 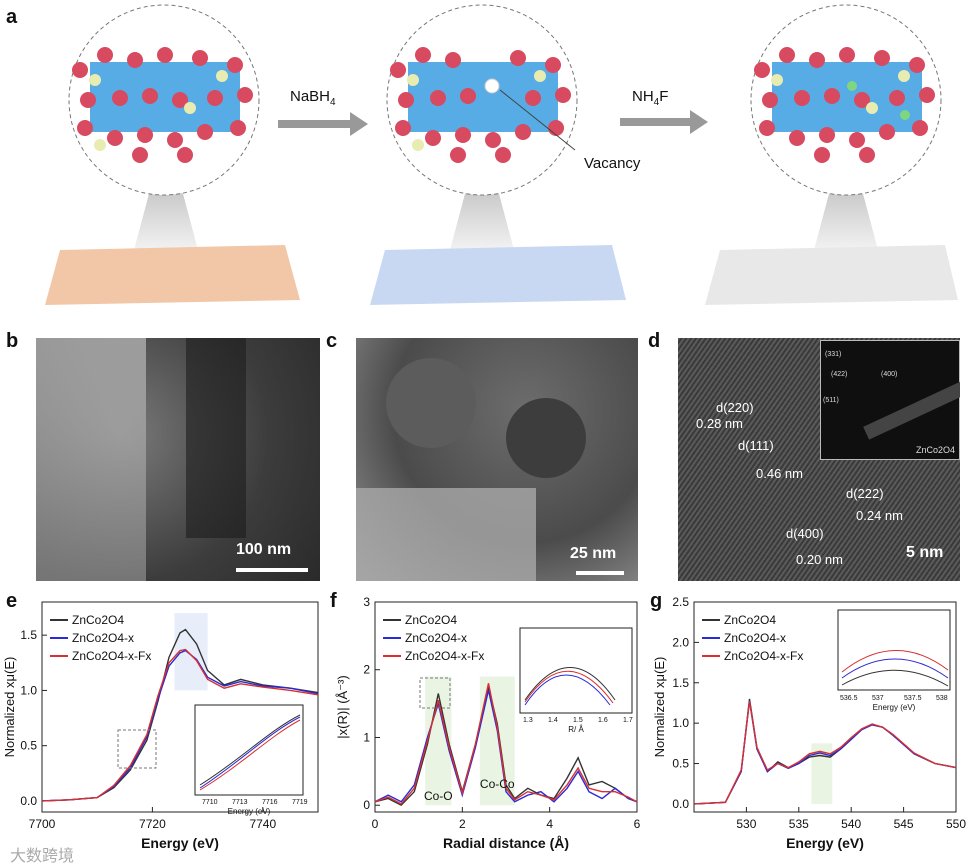 I want to click on d400-label: d(400), so click(x=805, y=533).